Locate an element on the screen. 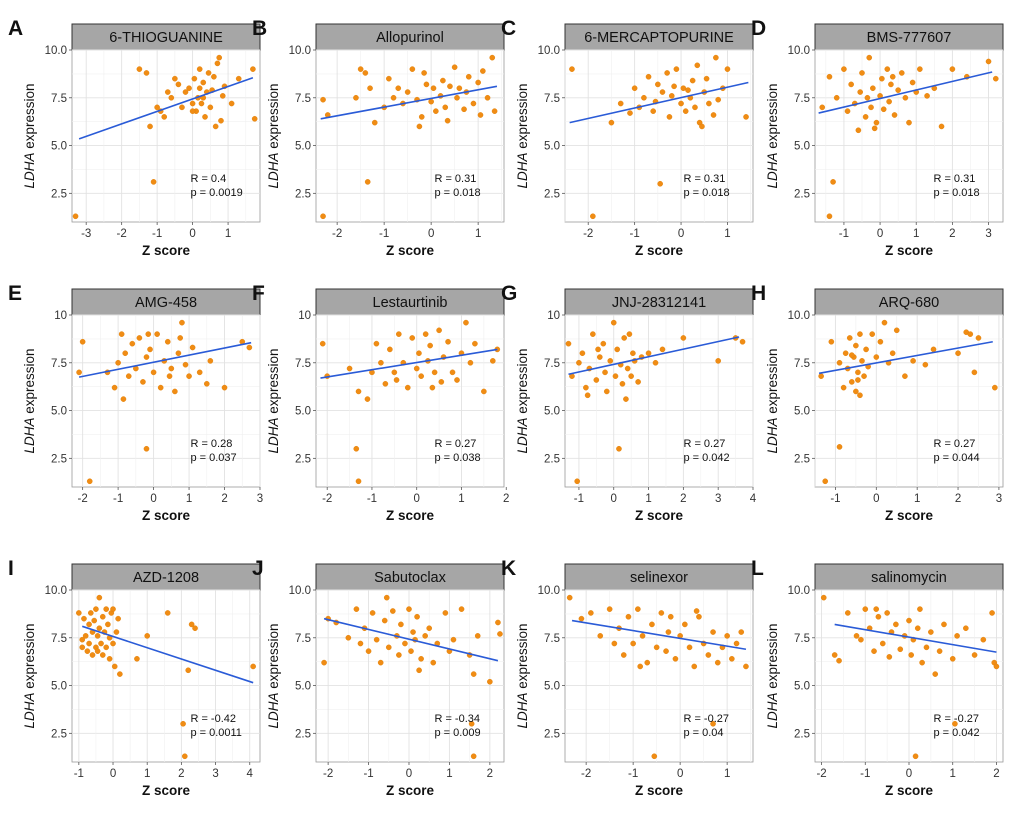 This screenshot has height=818, width=1020. x-tick-label: 2 is located at coordinates (224, 499).